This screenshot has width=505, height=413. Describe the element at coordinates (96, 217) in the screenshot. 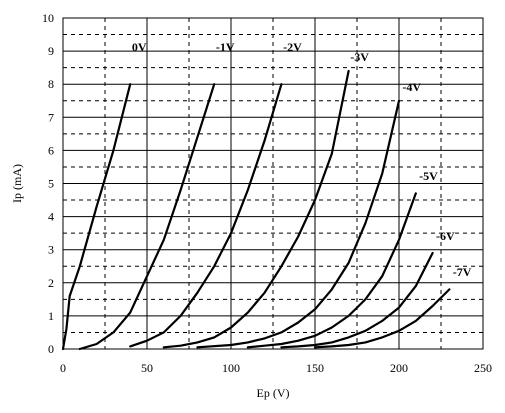

I see `curve-0V` at that location.